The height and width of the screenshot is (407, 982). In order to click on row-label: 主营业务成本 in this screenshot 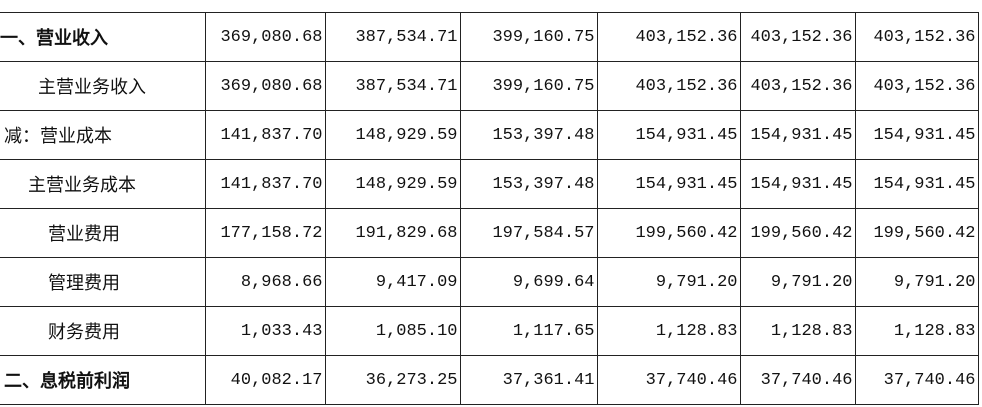, I will do `click(103, 184)`.